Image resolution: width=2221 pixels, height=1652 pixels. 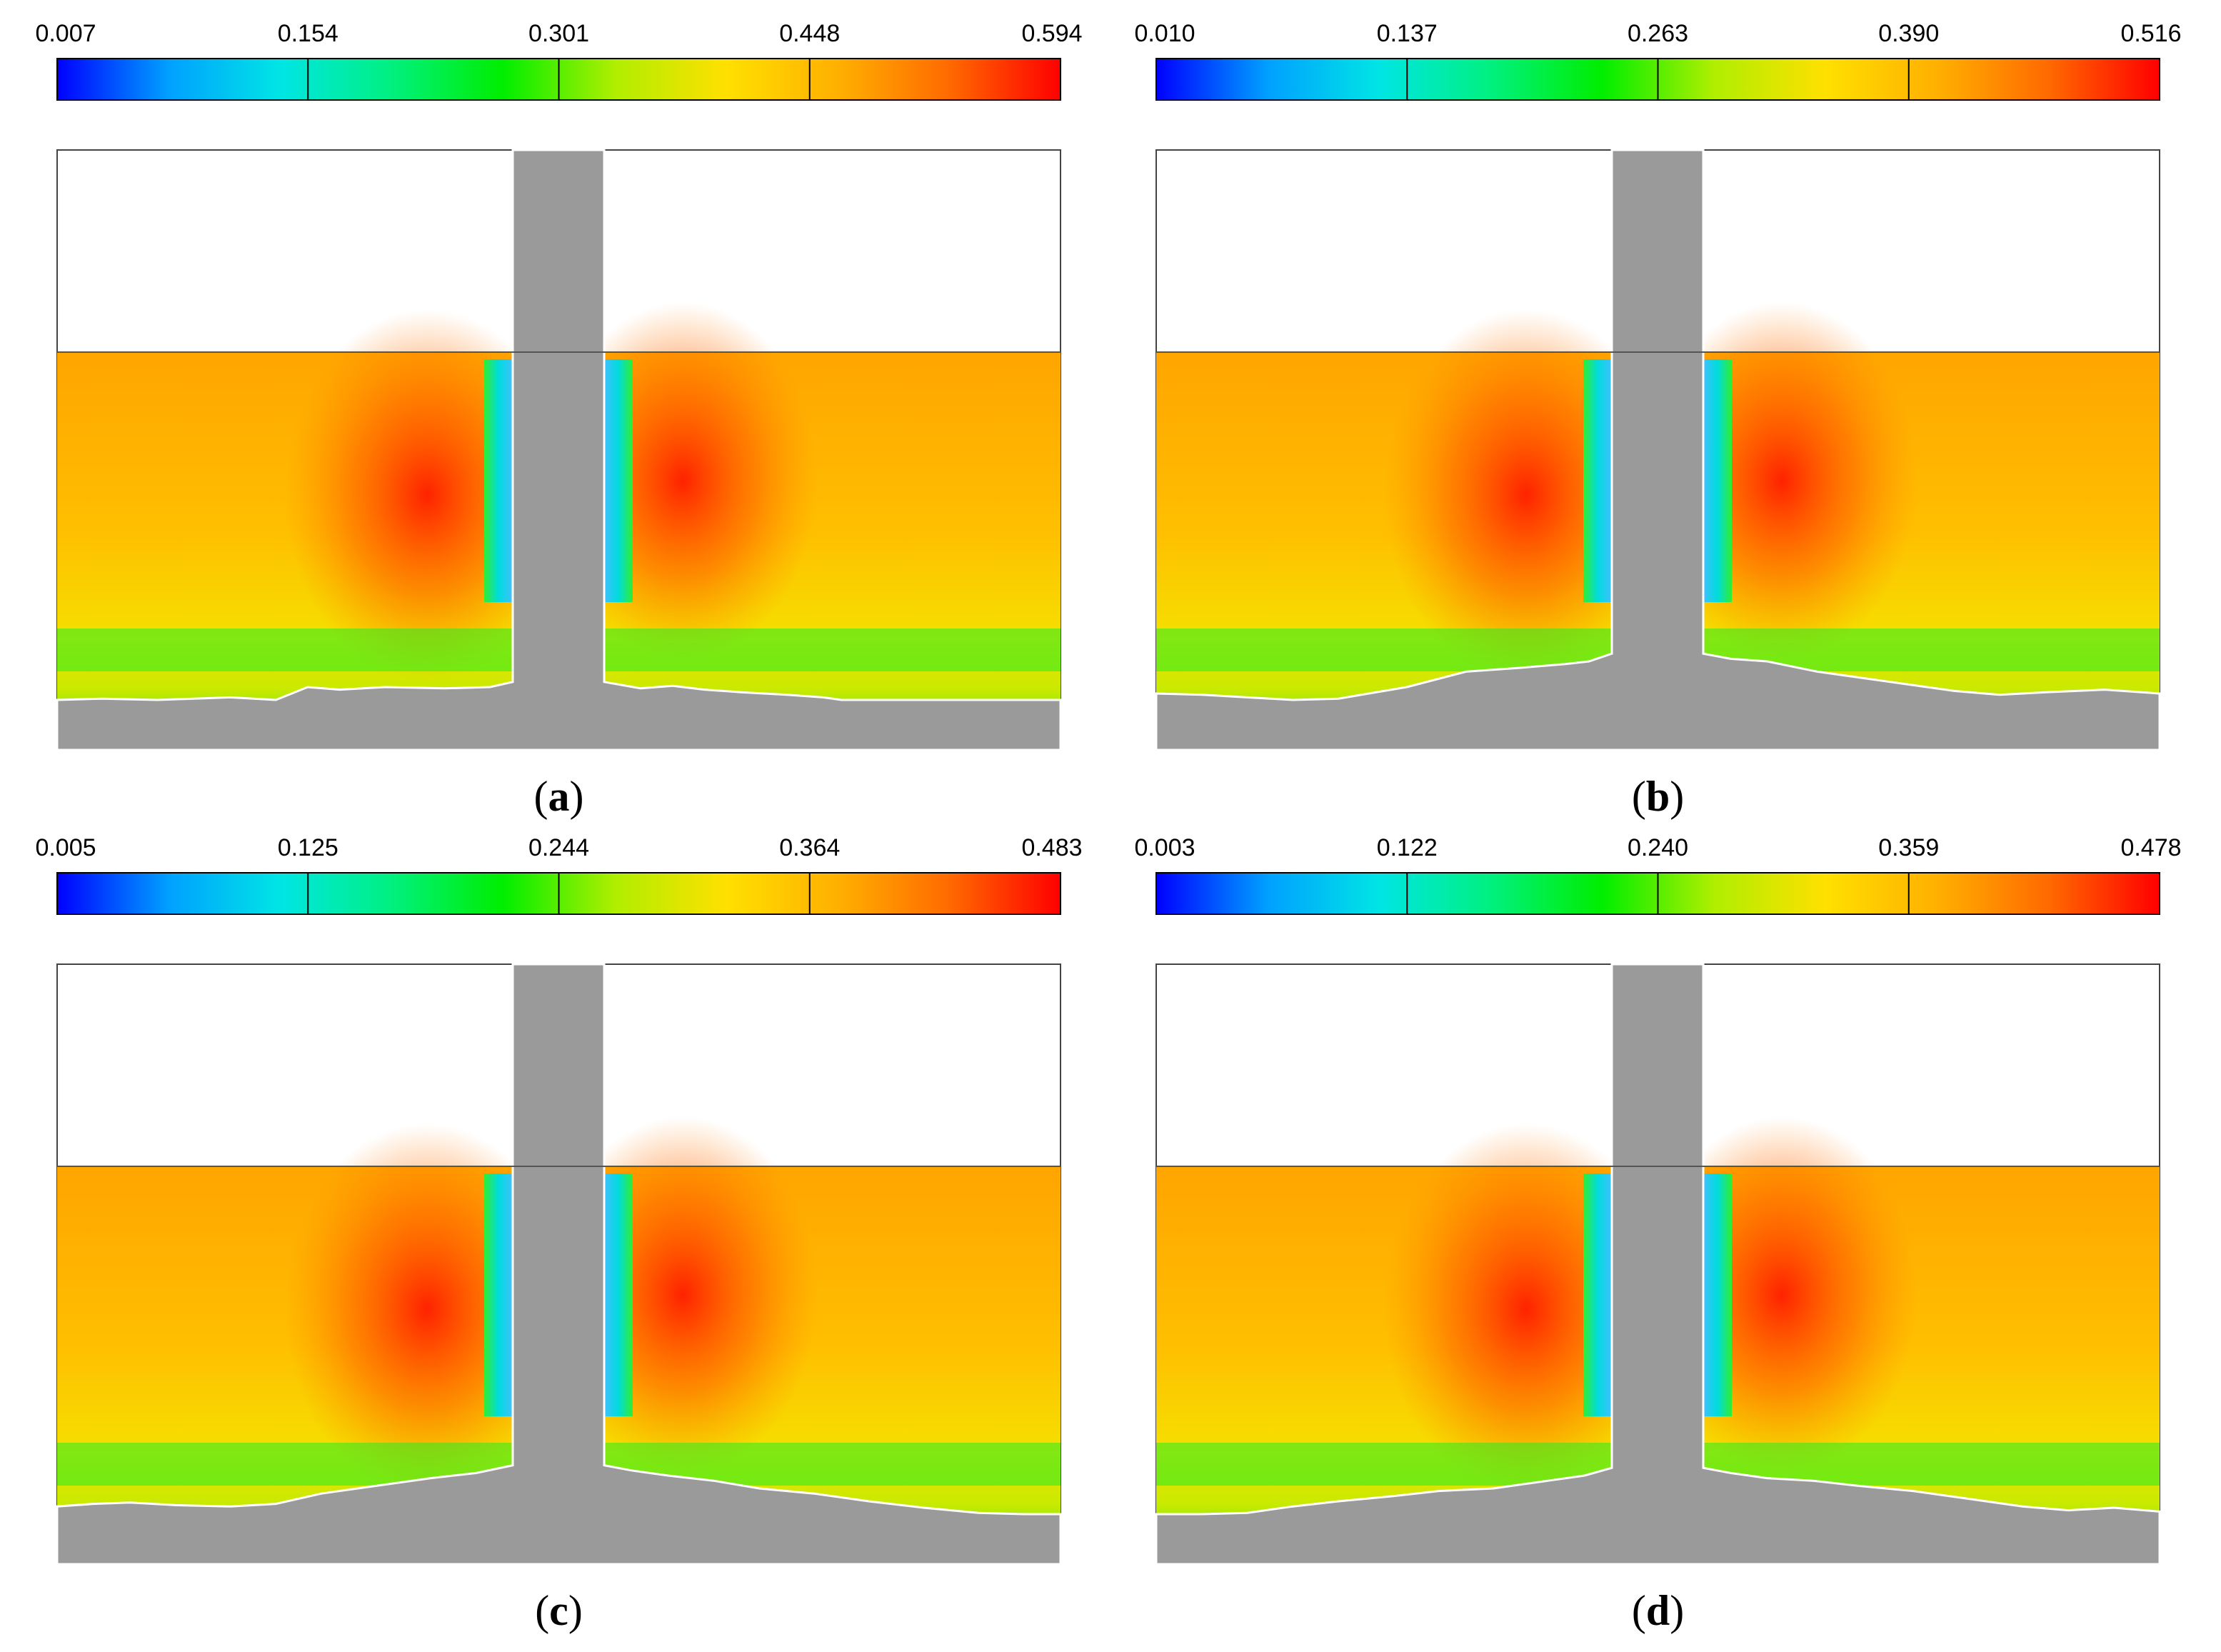 What do you see at coordinates (558, 847) in the screenshot?
I see `colorbar-tick-label: 0.244` at bounding box center [558, 847].